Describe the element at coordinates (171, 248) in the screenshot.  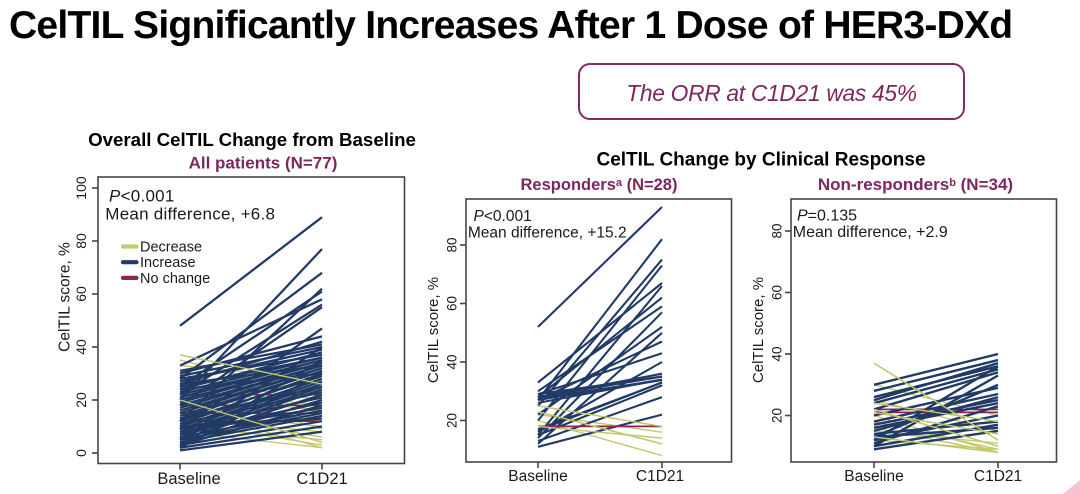
I see `svg-text: Decrease` at that location.